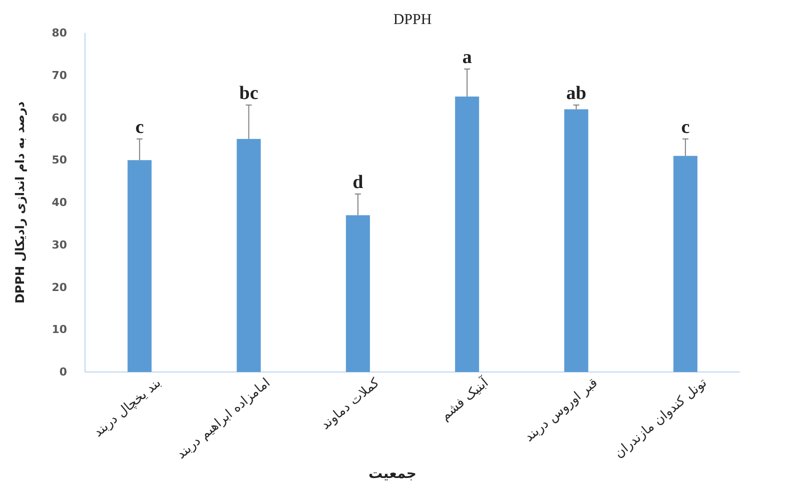  Describe the element at coordinates (60, 202) in the screenshot. I see `y-tick-label: 40` at that location.